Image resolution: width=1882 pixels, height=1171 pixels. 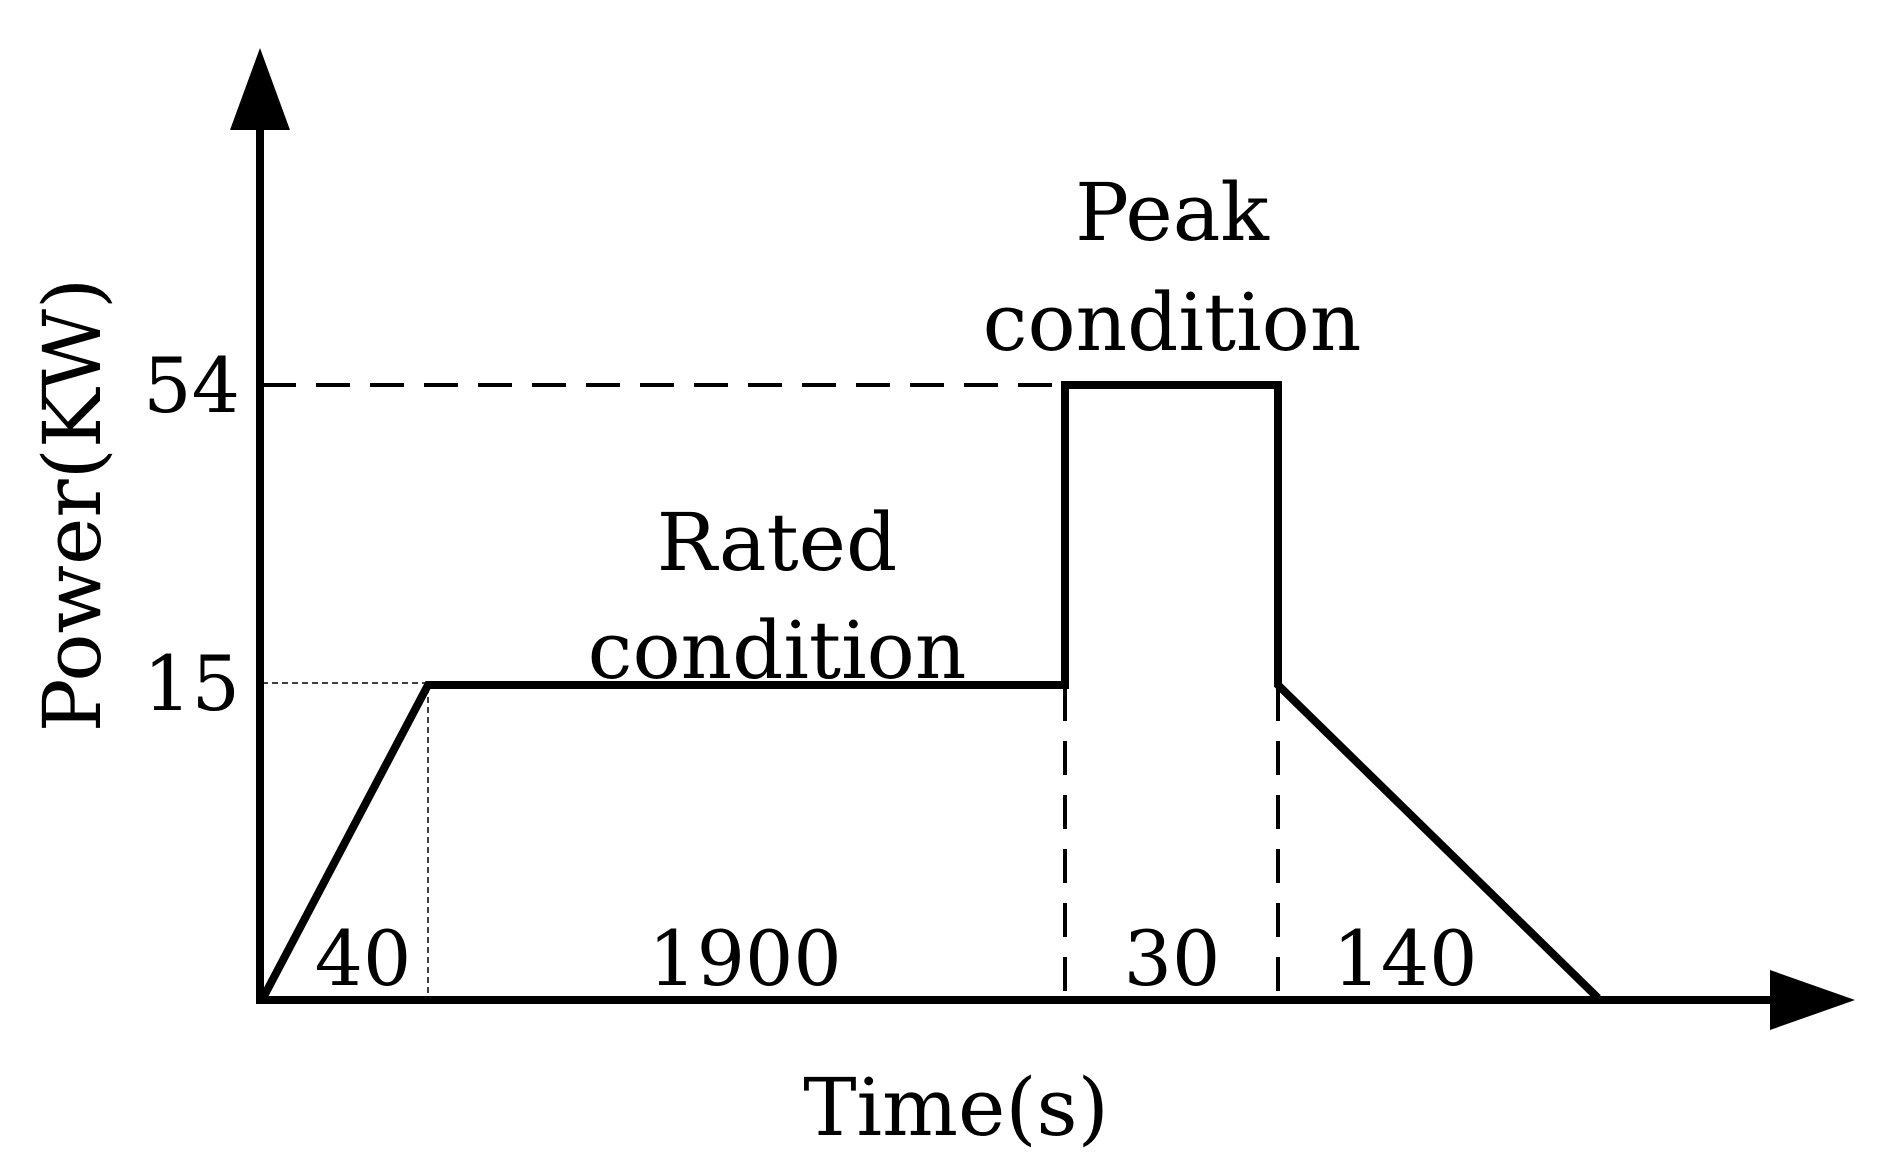 I want to click on x-axis-arrow, so click(x=1812, y=1000).